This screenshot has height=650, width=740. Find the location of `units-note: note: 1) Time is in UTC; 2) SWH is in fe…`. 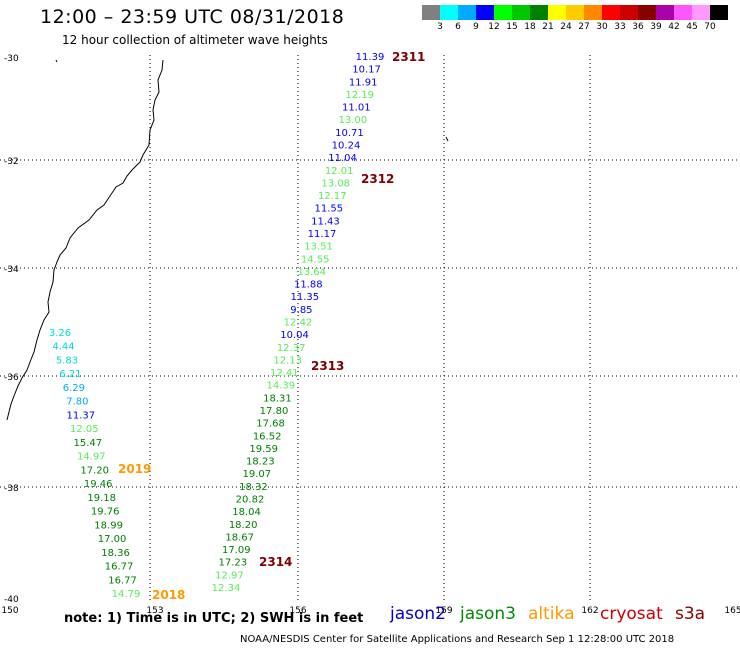

units-note: note: 1) Time is in UTC; 2) SWH is in fe… is located at coordinates (214, 618).